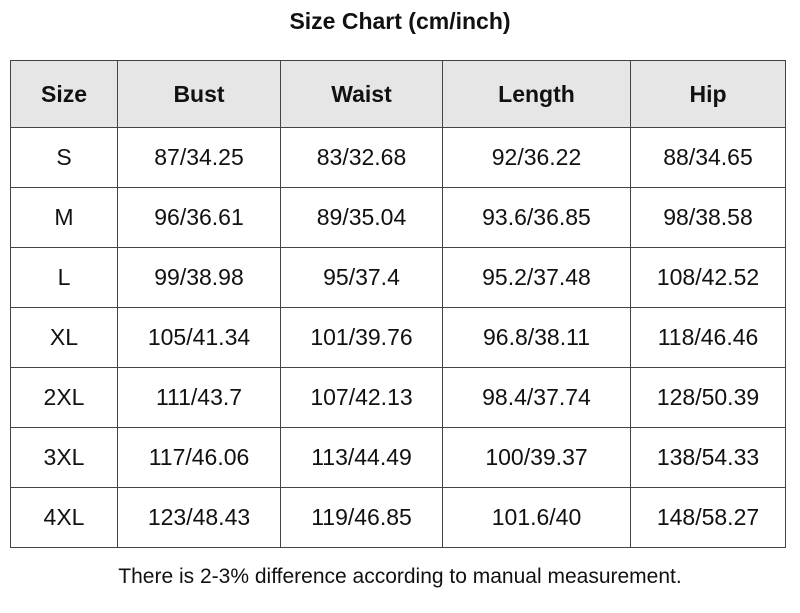  What do you see at coordinates (536, 217) in the screenshot?
I see `table-cell: 93.6/36.85` at bounding box center [536, 217].